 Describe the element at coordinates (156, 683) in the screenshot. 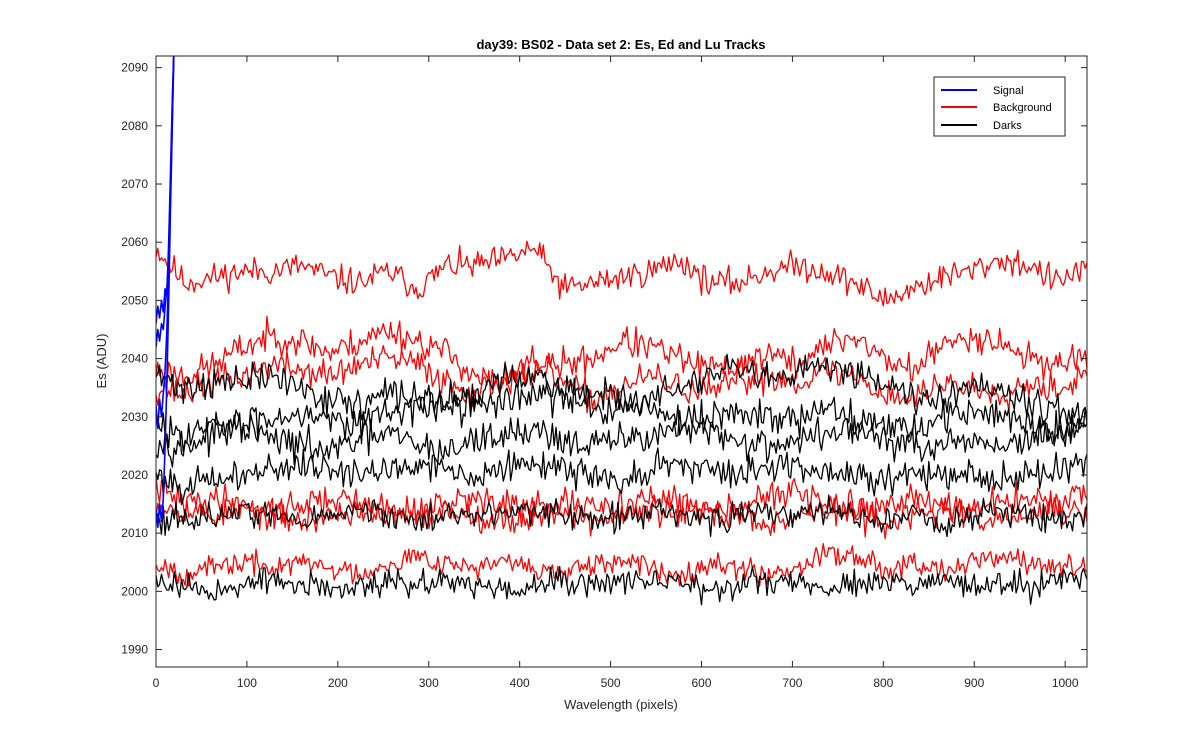

I see `x-tick-label: 0` at that location.